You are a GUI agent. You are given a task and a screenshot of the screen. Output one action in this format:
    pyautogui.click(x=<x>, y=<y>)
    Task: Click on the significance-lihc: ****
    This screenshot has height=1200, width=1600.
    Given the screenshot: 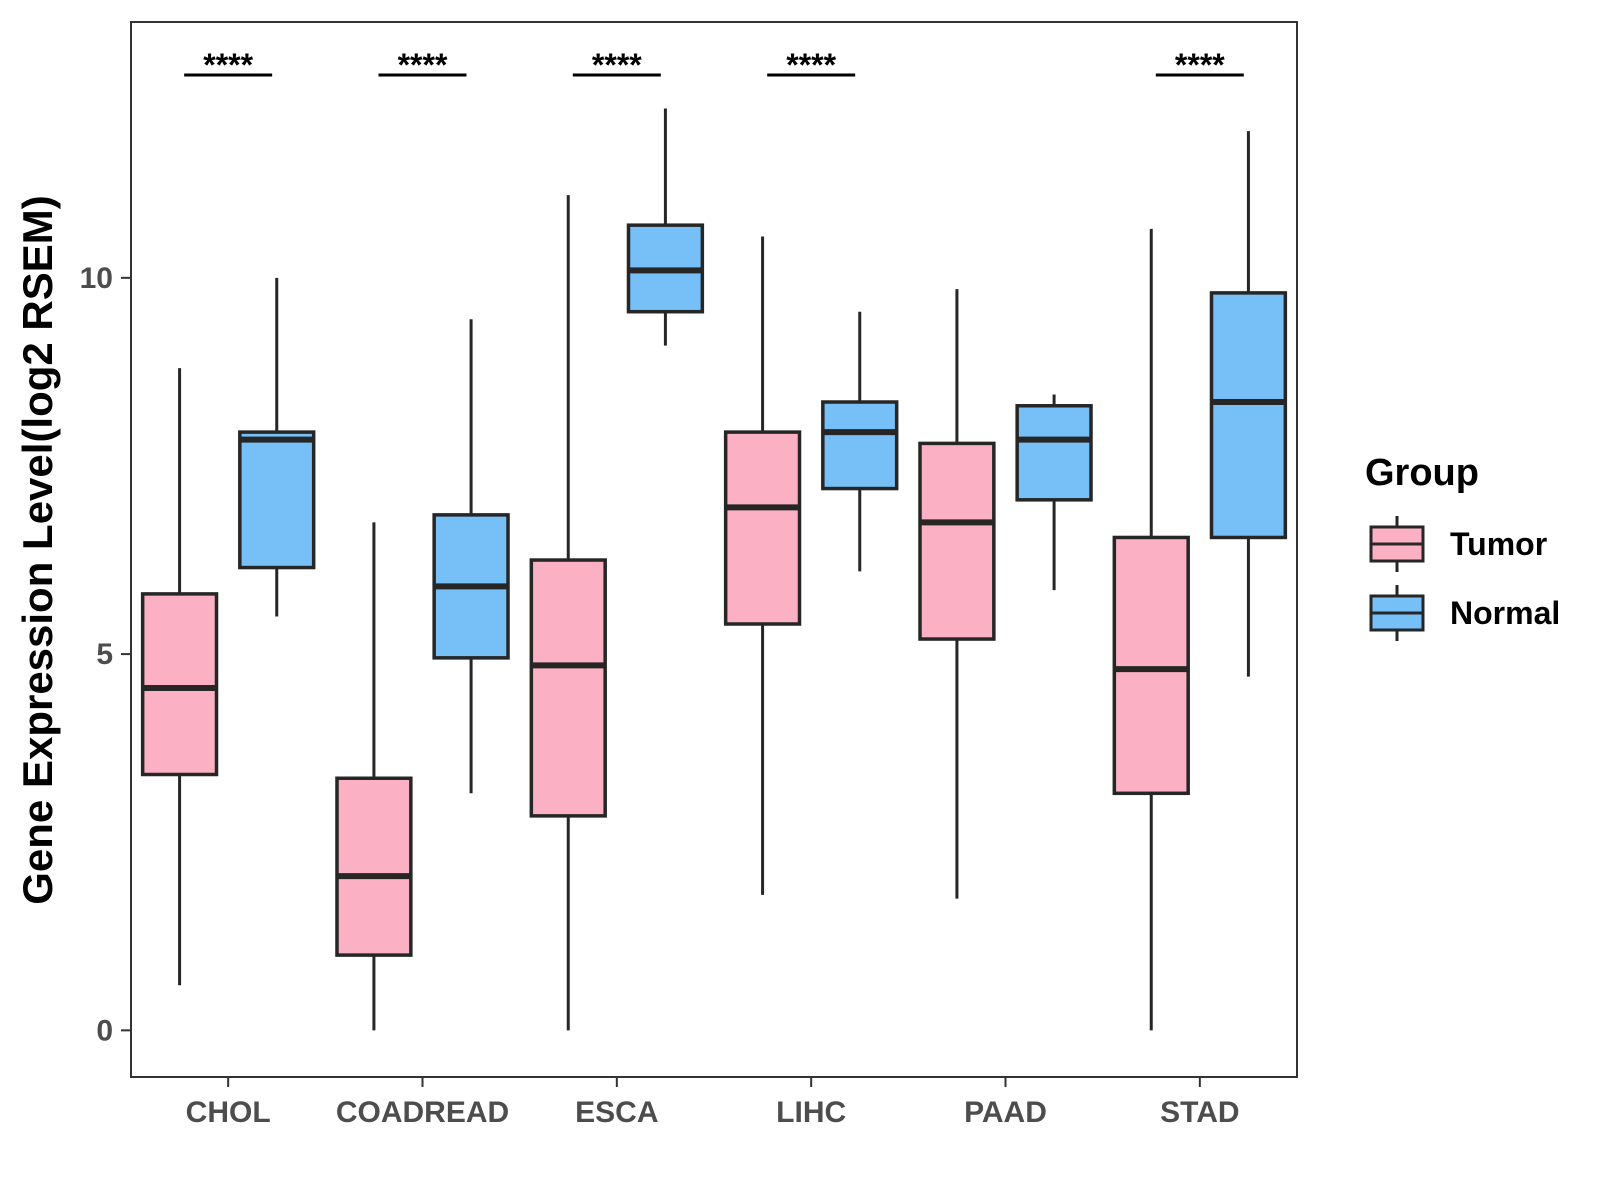 What is the action you would take?
    pyautogui.click(x=811, y=65)
    